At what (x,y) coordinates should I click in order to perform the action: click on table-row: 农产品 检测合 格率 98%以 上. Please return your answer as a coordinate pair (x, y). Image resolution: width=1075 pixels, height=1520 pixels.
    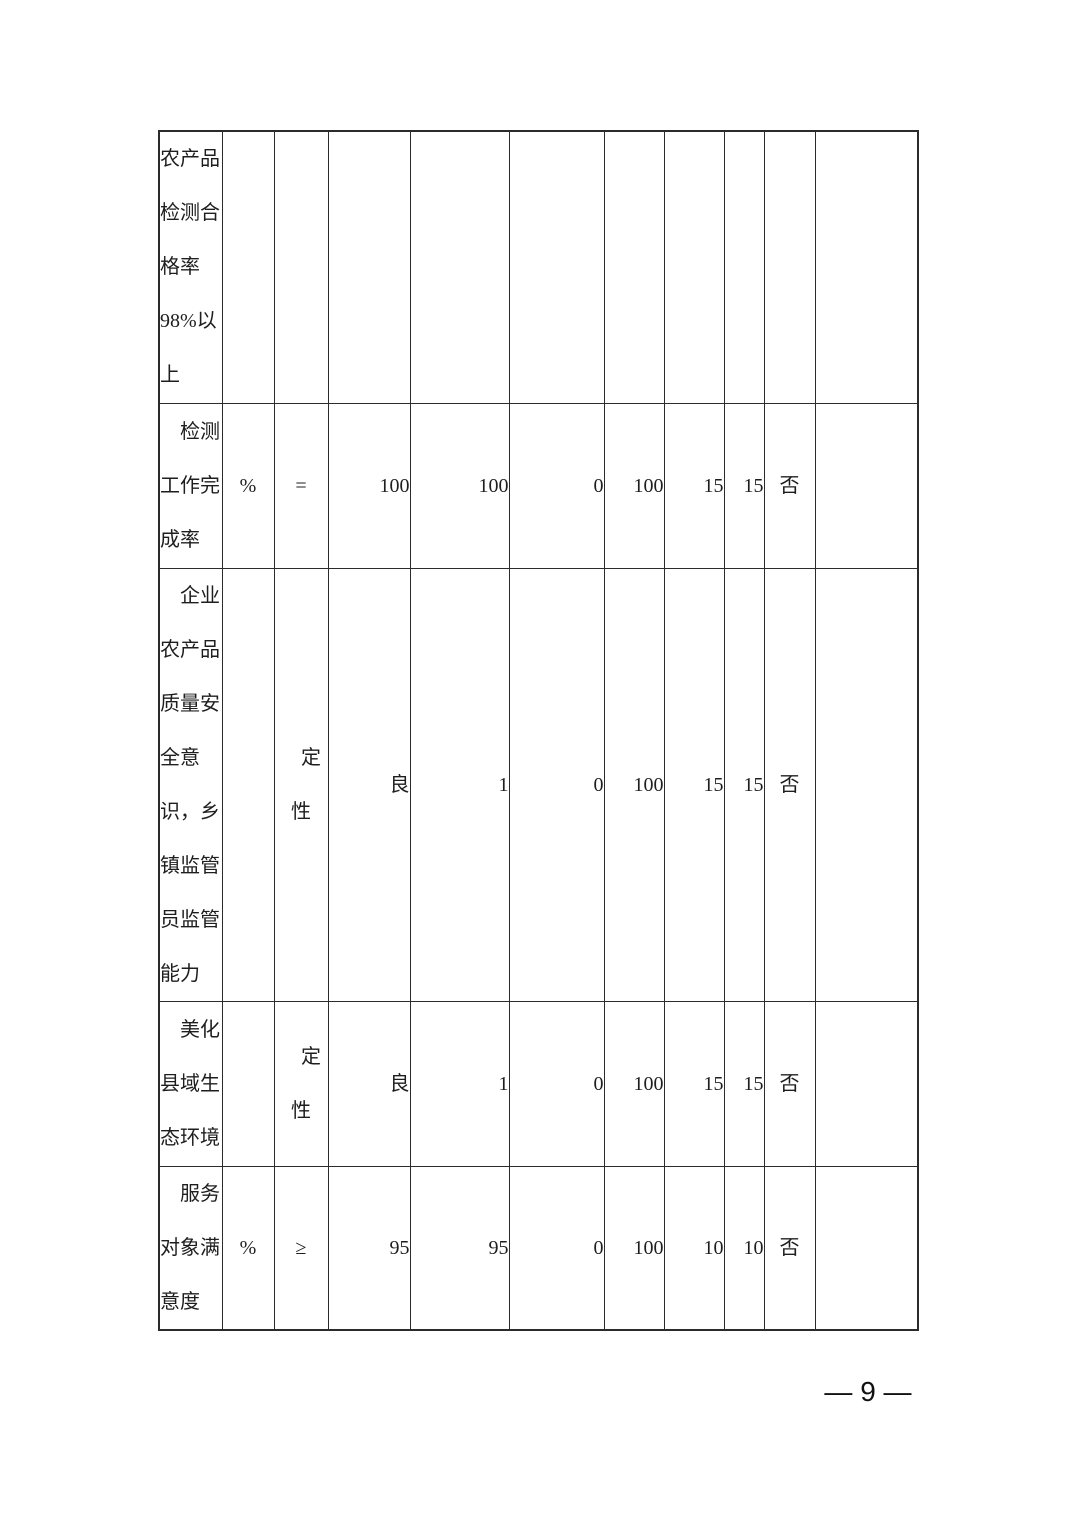
    Looking at the image, I should click on (538, 267).